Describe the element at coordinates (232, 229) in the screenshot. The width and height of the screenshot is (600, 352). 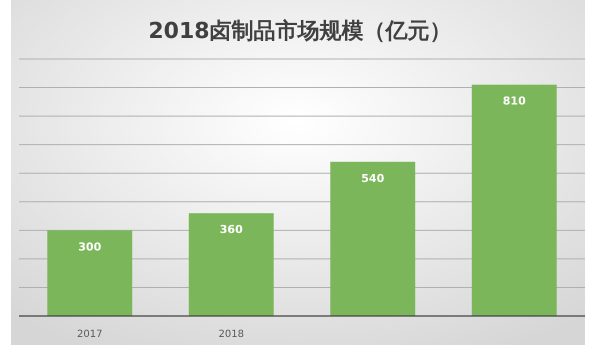
I see `data-label: 360` at that location.